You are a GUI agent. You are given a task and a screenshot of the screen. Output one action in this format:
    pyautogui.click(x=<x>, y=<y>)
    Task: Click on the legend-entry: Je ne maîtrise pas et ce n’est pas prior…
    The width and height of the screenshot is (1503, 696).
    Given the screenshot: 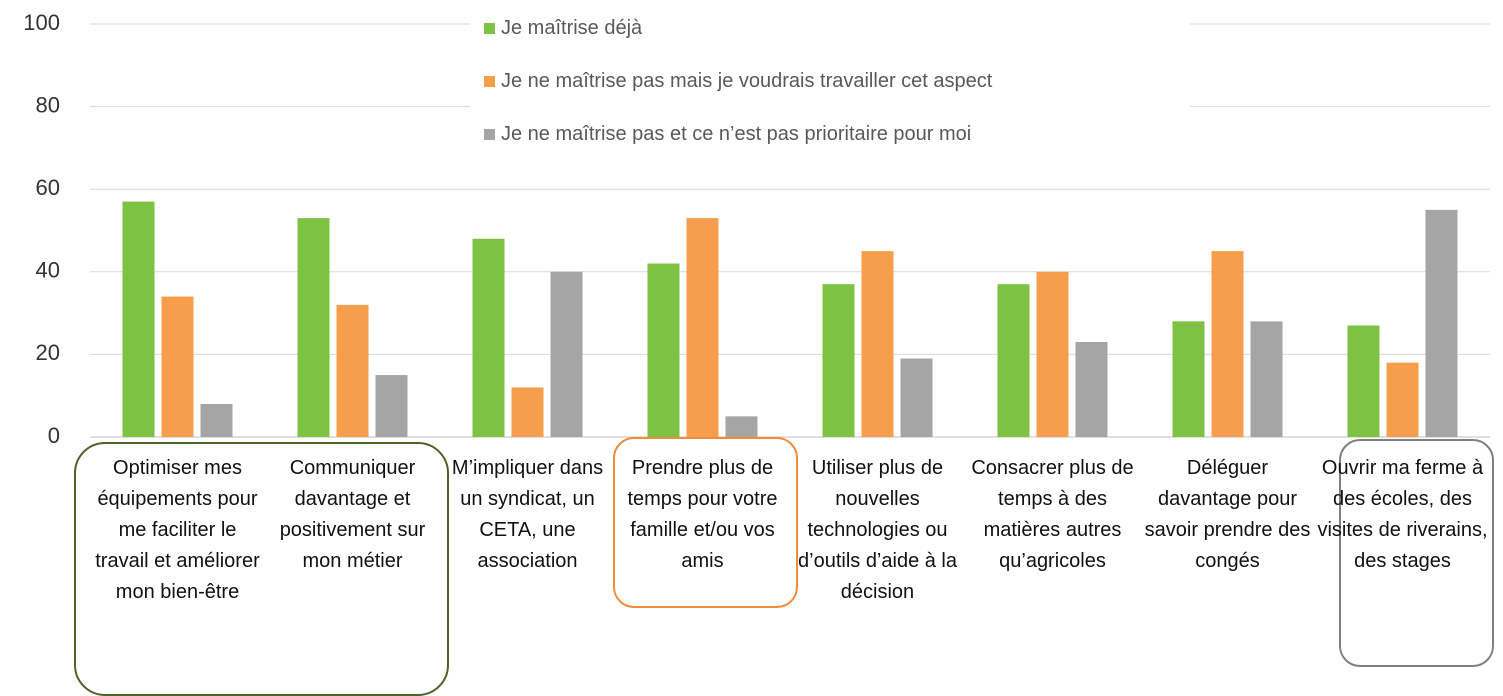 What is the action you would take?
    pyautogui.click(x=830, y=134)
    